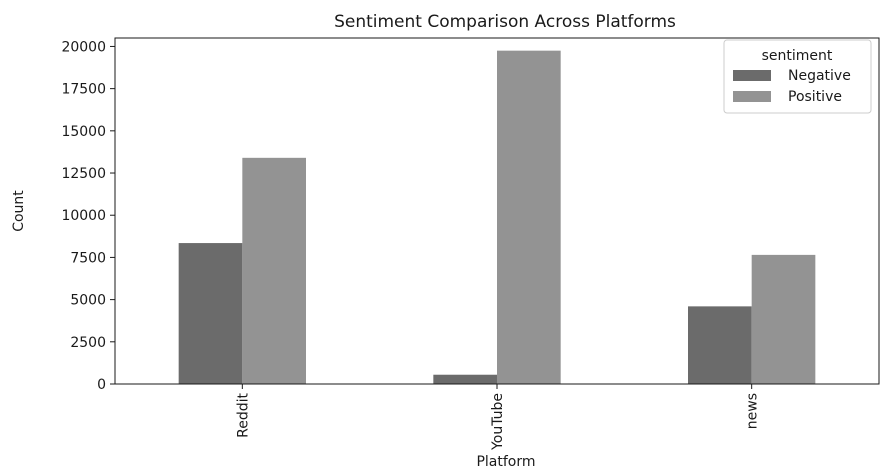 Image resolution: width=888 pixels, height=470 pixels. I want to click on y-tick-label: 12500, so click(83, 174).